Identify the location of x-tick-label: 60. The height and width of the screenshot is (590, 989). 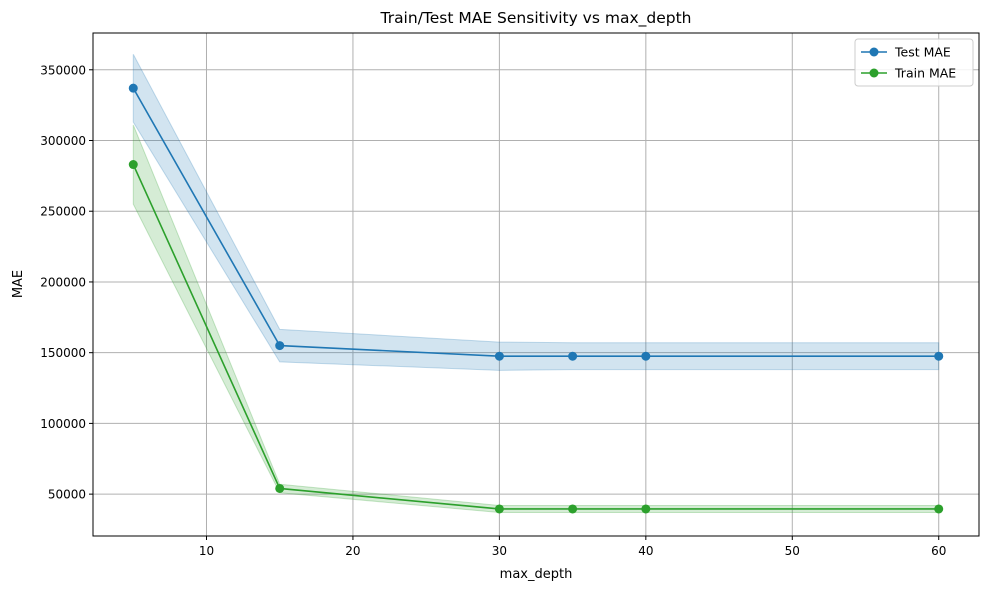
(938, 551).